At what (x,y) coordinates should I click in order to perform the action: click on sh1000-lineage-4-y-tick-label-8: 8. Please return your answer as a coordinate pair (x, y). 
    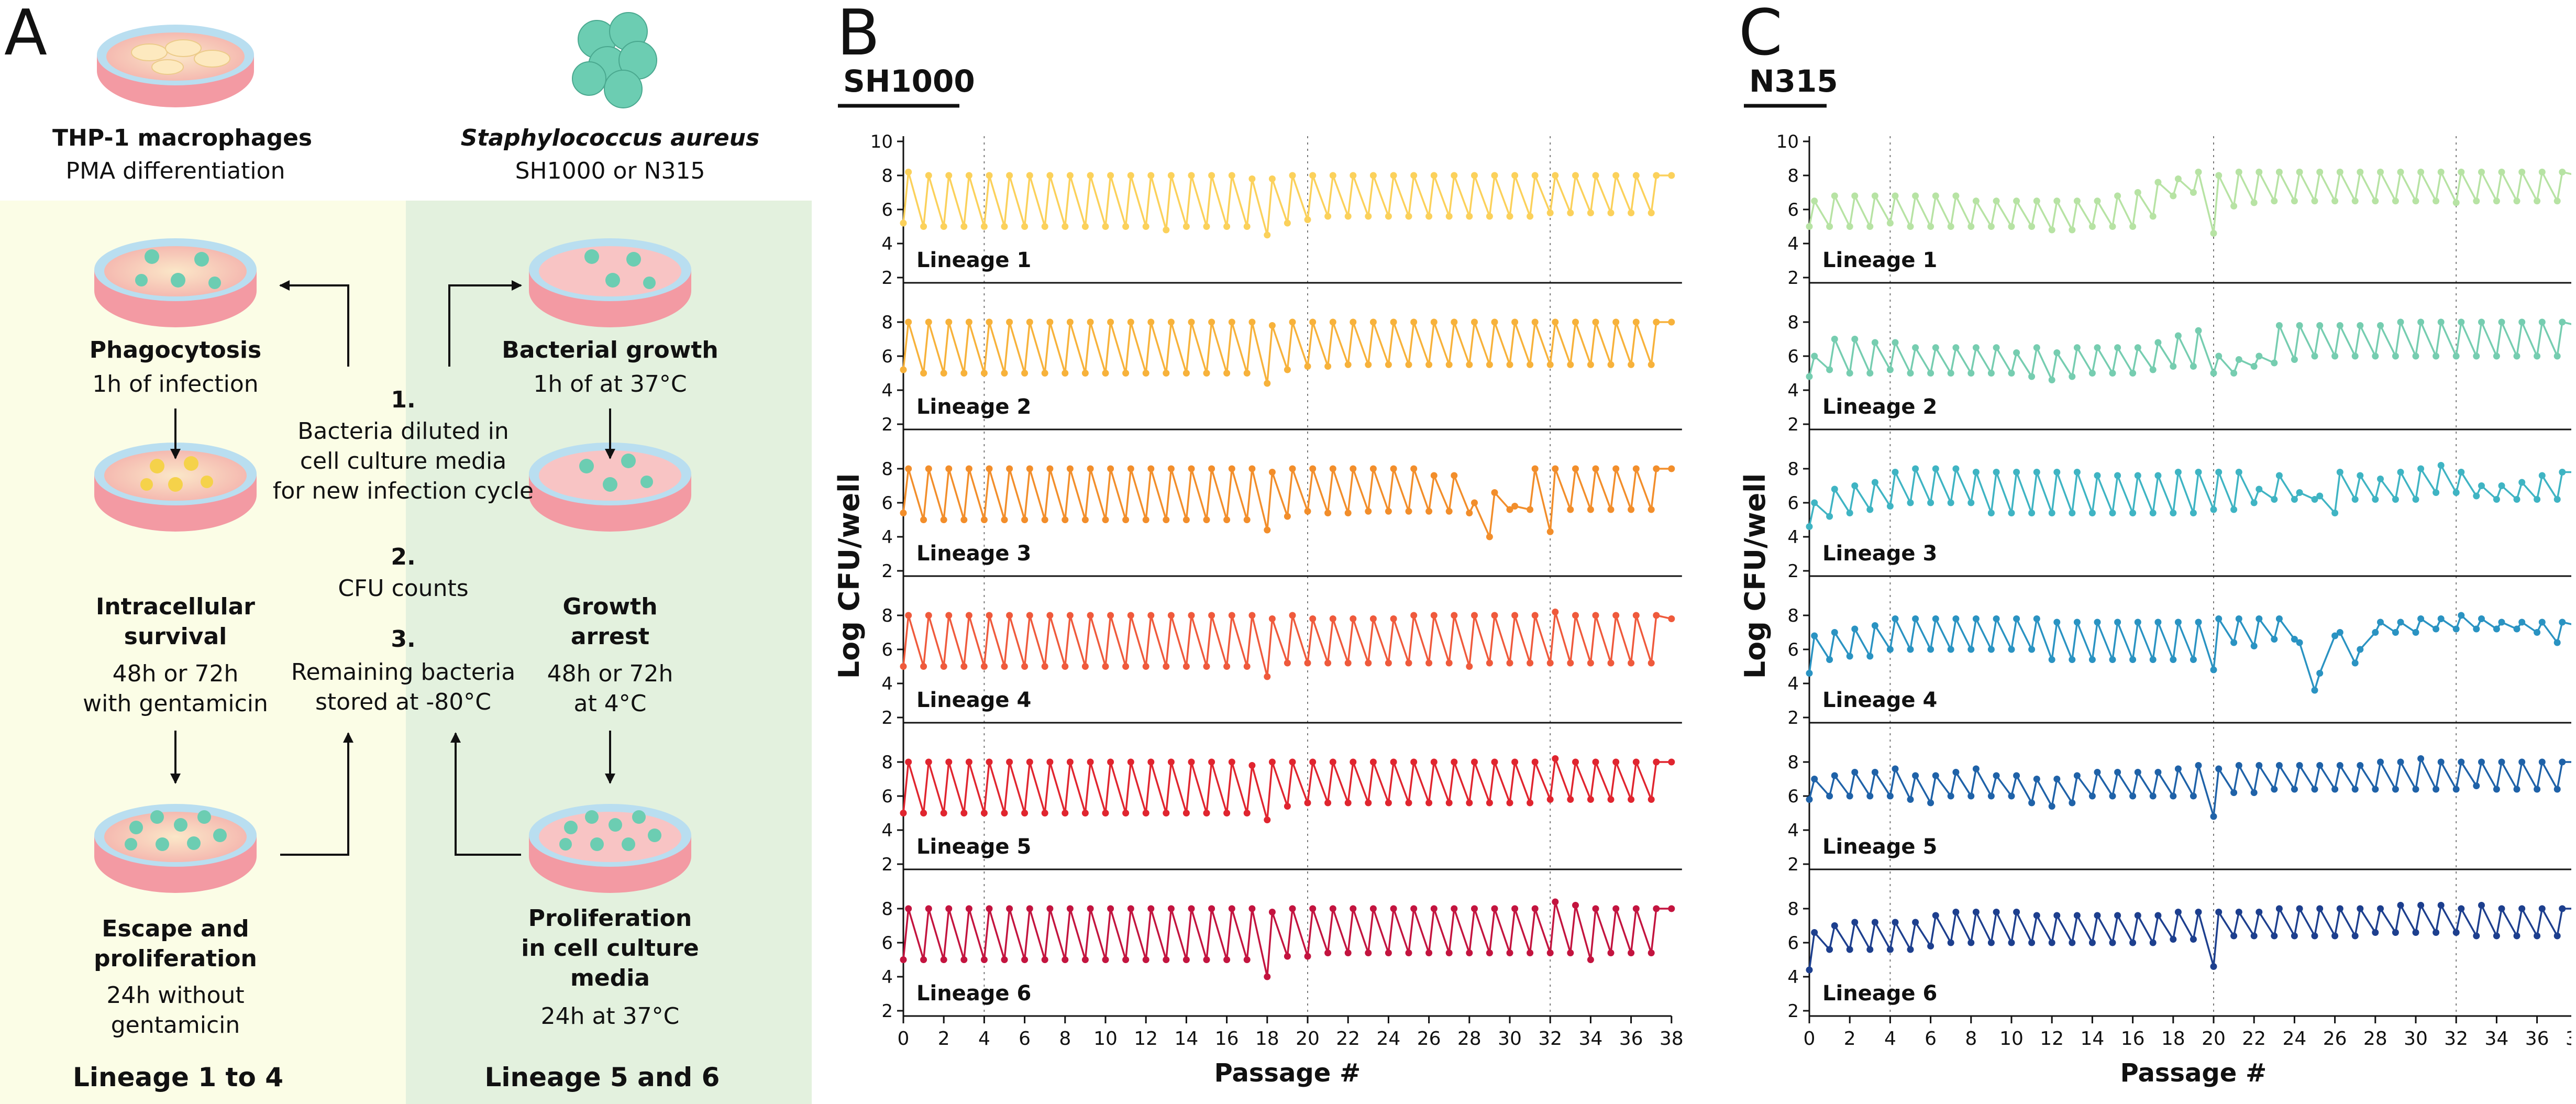
    Looking at the image, I should click on (887, 615).